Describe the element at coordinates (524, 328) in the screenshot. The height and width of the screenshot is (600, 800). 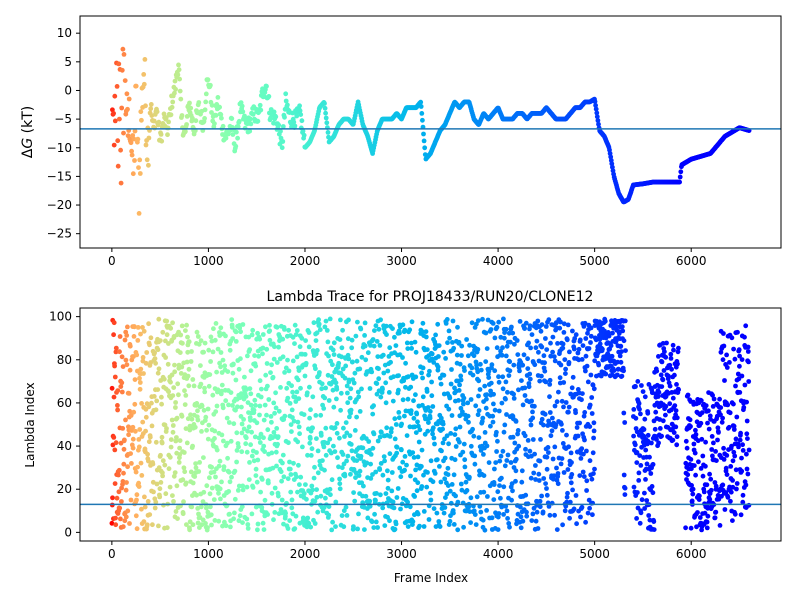
I see `lambda-point-1943` at that location.